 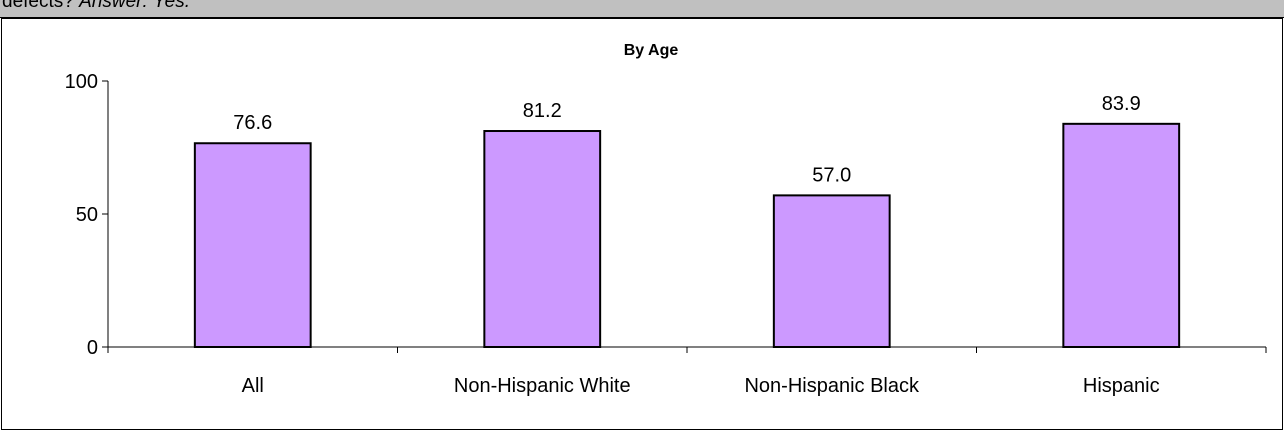 I want to click on data-label: 81.2, so click(x=542, y=111).